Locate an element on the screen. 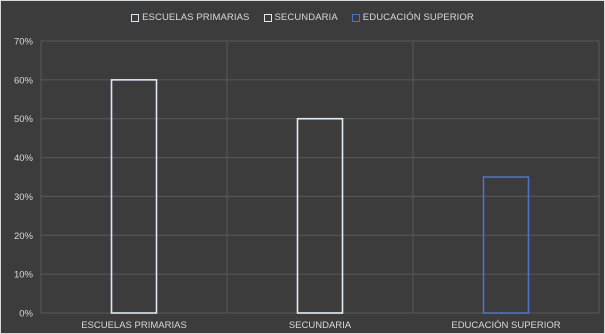  y-tick-label: 30% is located at coordinates (24, 197).